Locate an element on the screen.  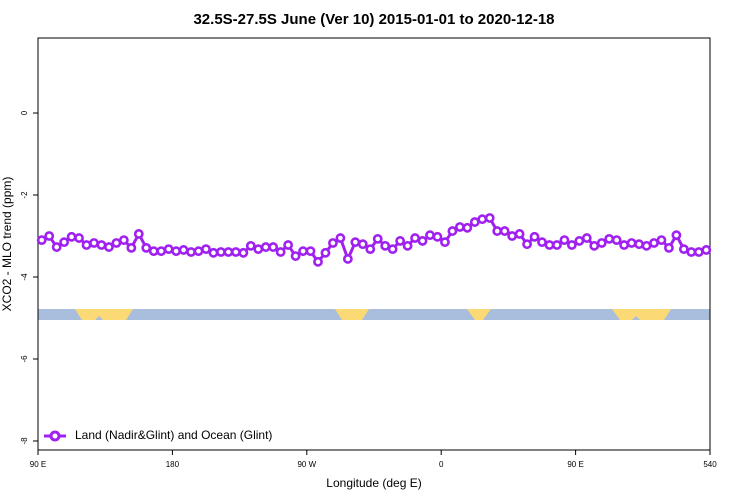
x-axis-label: Longitude (deg E) is located at coordinates (373, 483).